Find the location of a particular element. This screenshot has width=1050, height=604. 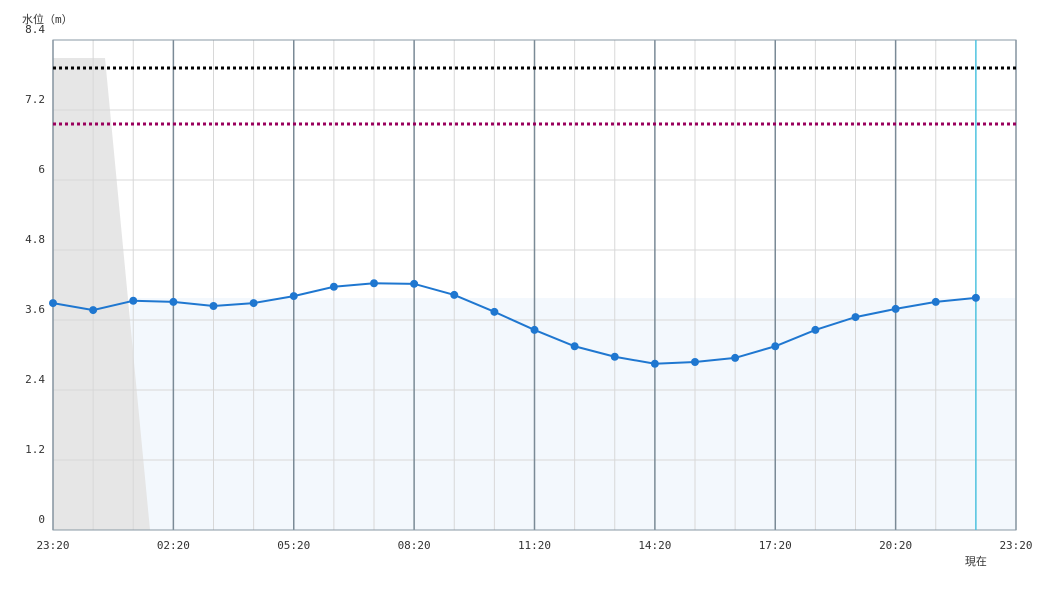

y-tick-label: 7.2 is located at coordinates (35, 99).